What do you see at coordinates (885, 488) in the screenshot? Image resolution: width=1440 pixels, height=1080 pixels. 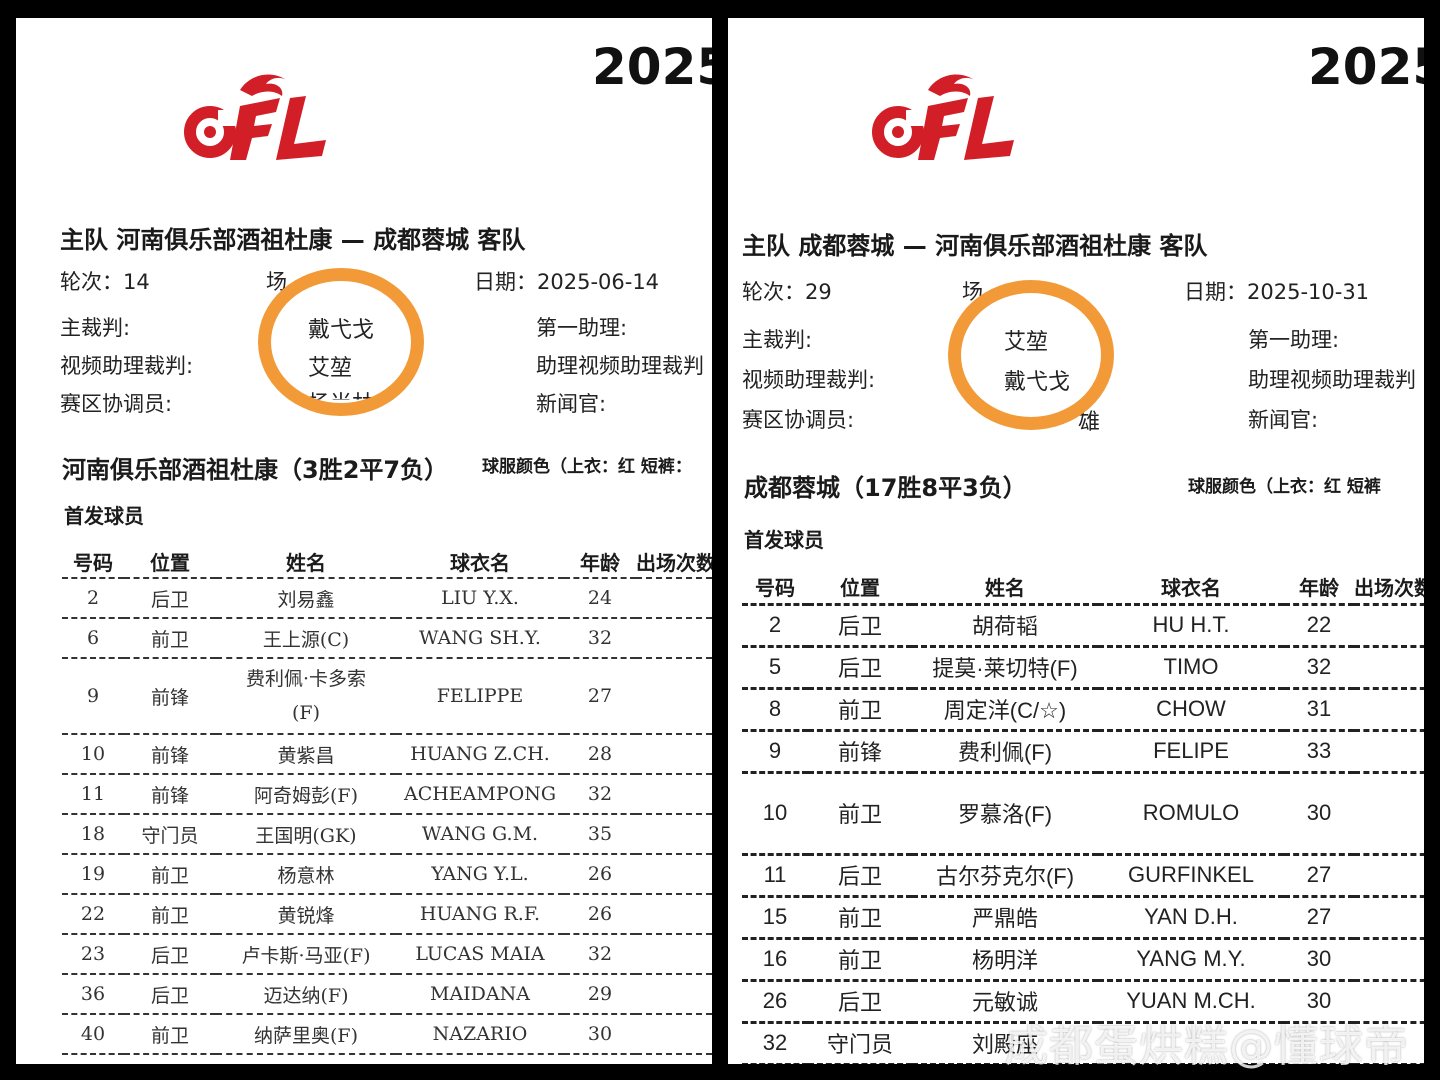 I see `team-record: 成都蓉城（17胜8平3负）` at bounding box center [885, 488].